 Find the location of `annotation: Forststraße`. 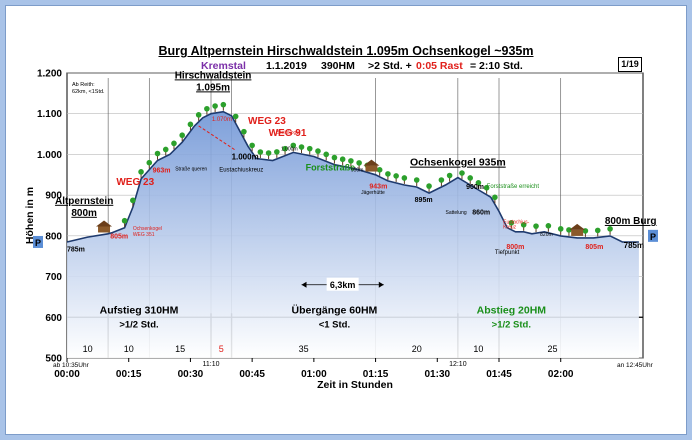

annotation: Forststraße is located at coordinates (331, 168).